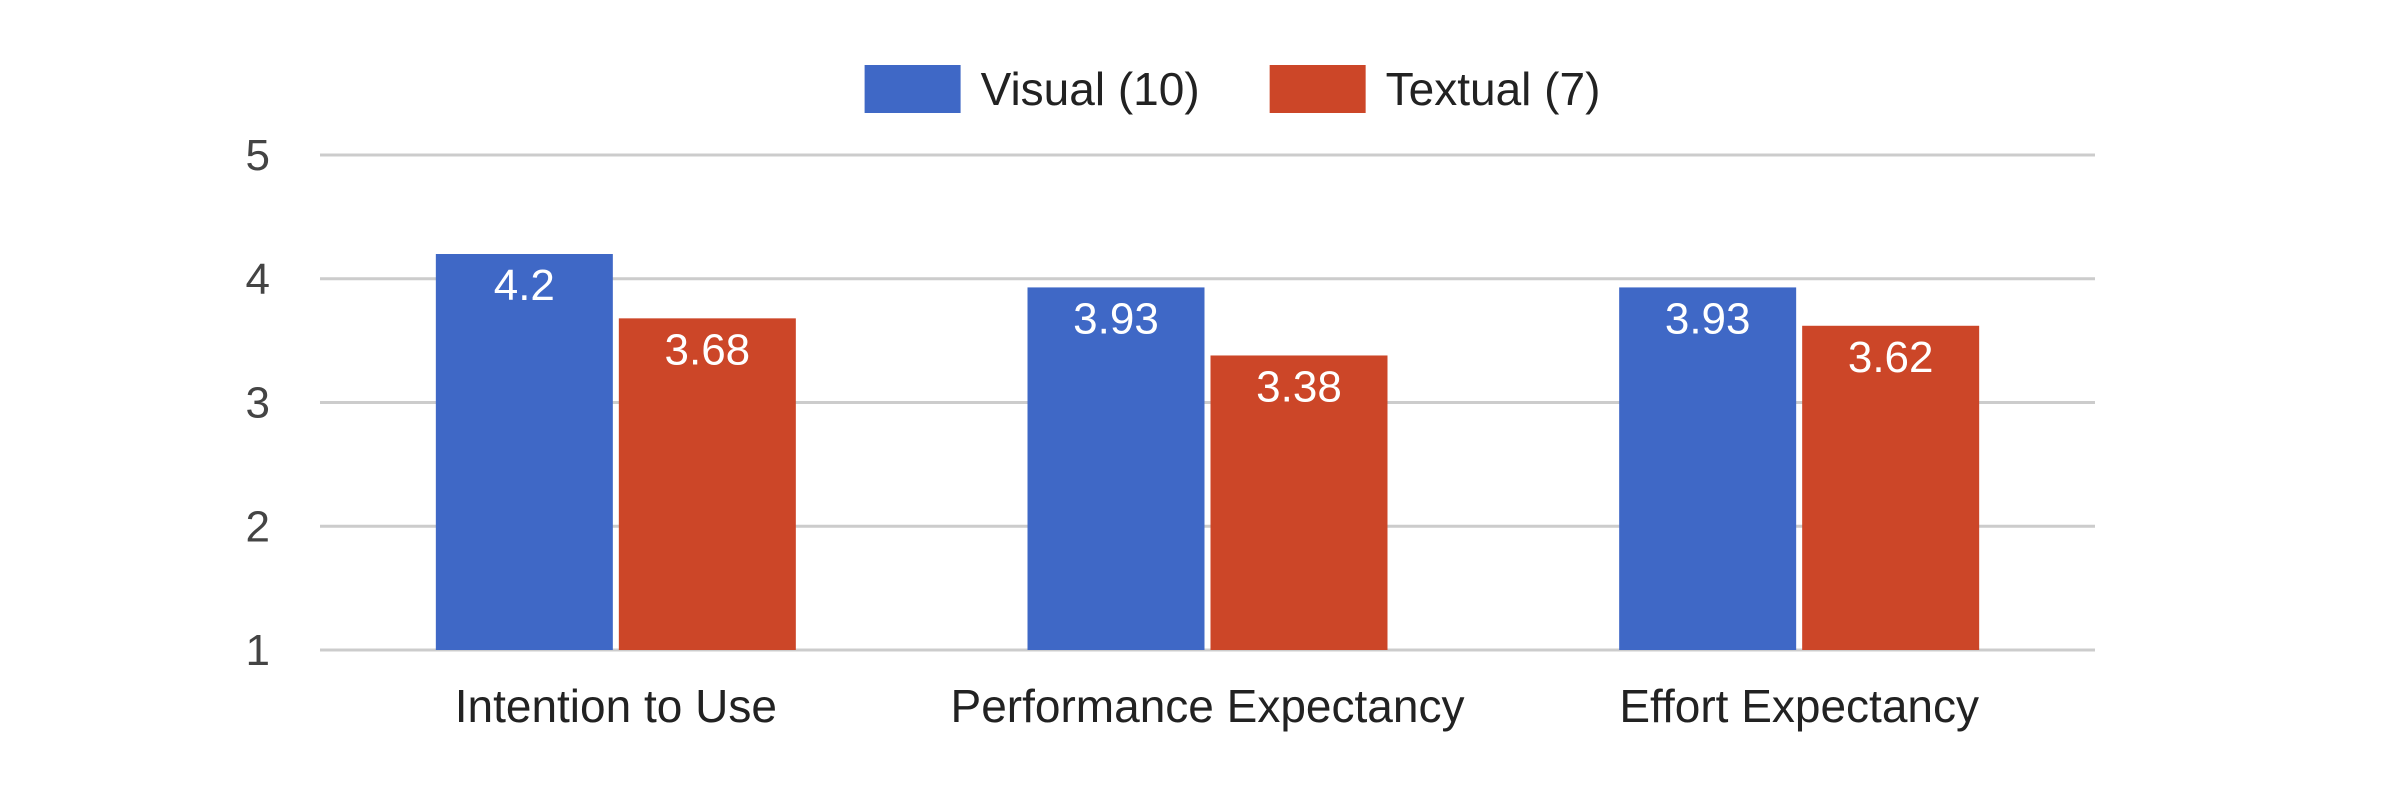 The width and height of the screenshot is (2400, 800). What do you see at coordinates (1493, 89) in the screenshot?
I see `legend-label: Textual (7)` at bounding box center [1493, 89].